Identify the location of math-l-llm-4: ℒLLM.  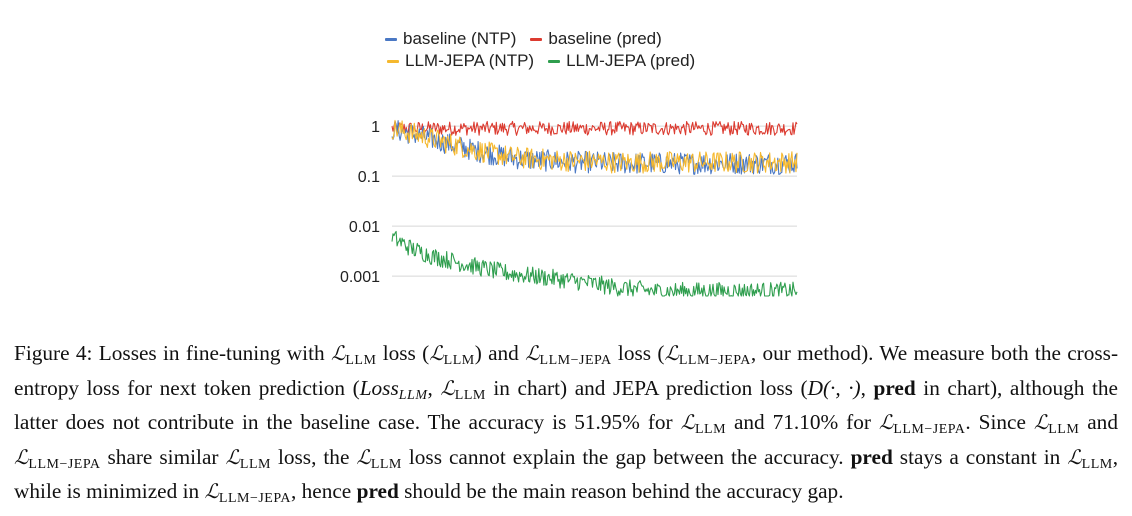
(703, 424).